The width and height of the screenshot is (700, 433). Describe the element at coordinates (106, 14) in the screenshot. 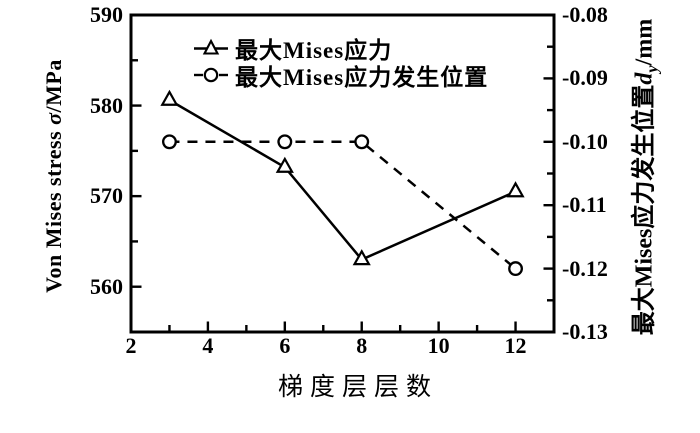

I see `left-axis-tick-label: 590` at that location.